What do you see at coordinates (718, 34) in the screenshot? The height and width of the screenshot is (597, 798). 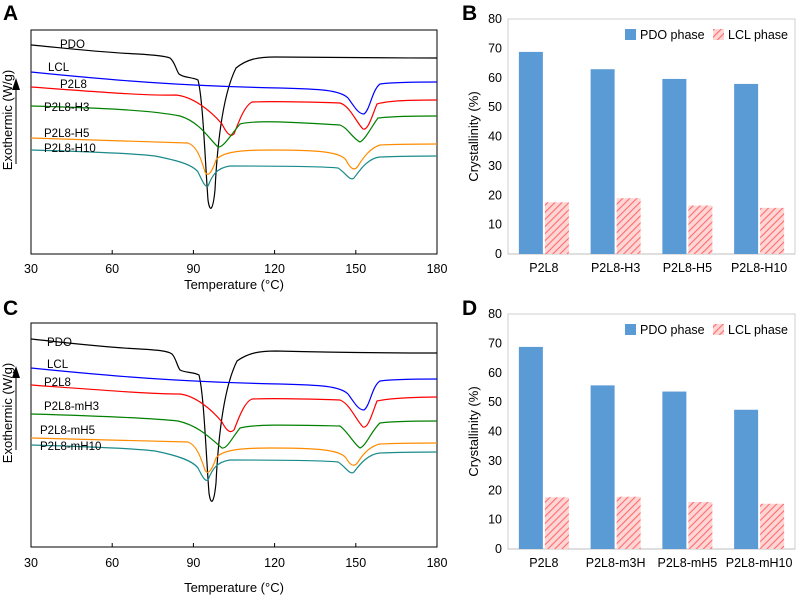 I see `chart-b-legend-swatch-lcl` at bounding box center [718, 34].